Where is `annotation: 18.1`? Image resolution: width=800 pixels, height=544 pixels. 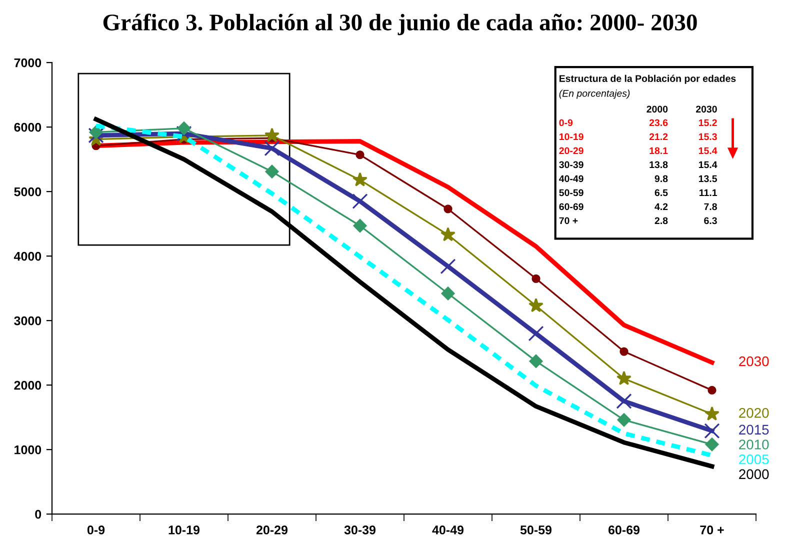 annotation: 18.1 is located at coordinates (659, 150).